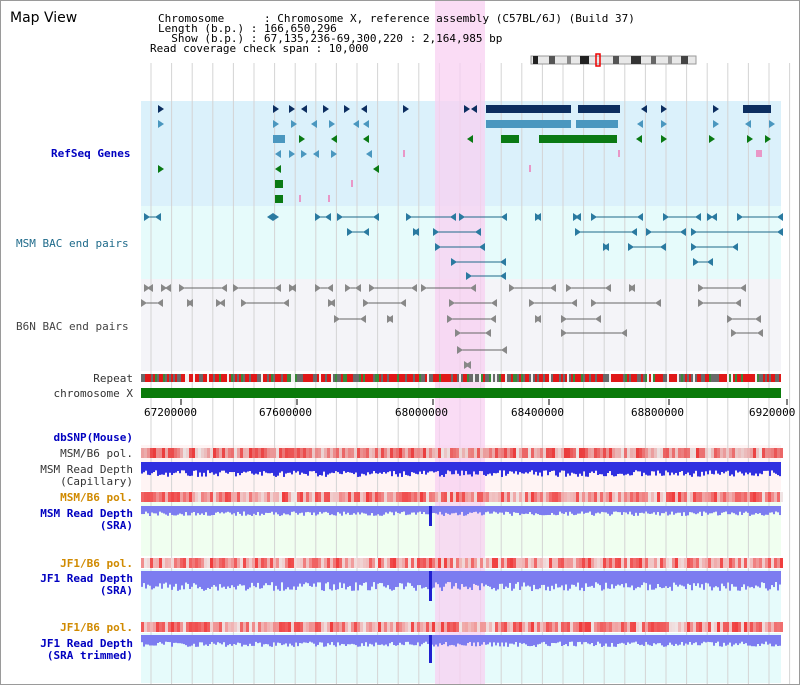 The width and height of the screenshot is (800, 685). What do you see at coordinates (86, 578) in the screenshot?
I see `track-label-jf1-depth-sra: JF1 Read Depth` at bounding box center [86, 578].